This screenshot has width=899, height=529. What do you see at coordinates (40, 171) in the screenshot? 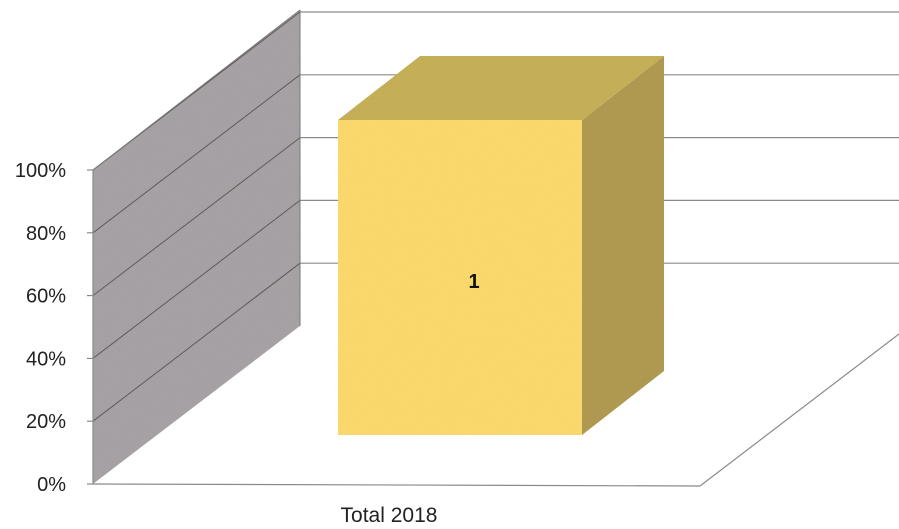
I see `y-tick-label: 100%` at bounding box center [40, 171].